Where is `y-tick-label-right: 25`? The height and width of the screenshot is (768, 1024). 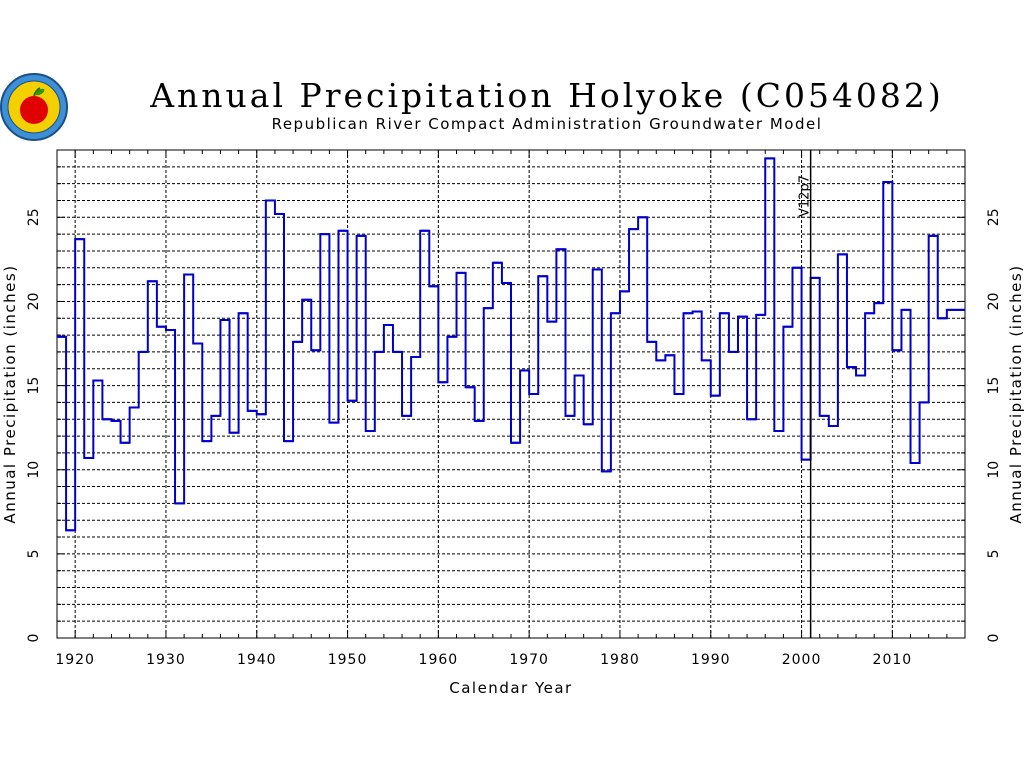
y-tick-label-right: 25 is located at coordinates (994, 217).